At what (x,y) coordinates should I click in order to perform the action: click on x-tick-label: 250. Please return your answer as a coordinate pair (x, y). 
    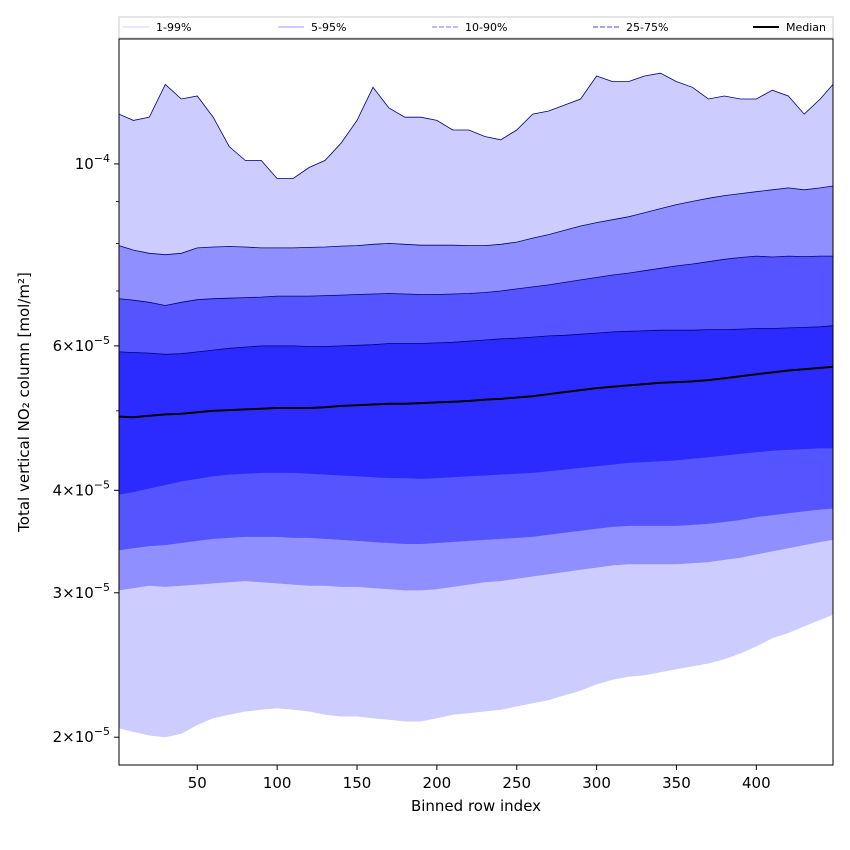
    Looking at the image, I should click on (516, 783).